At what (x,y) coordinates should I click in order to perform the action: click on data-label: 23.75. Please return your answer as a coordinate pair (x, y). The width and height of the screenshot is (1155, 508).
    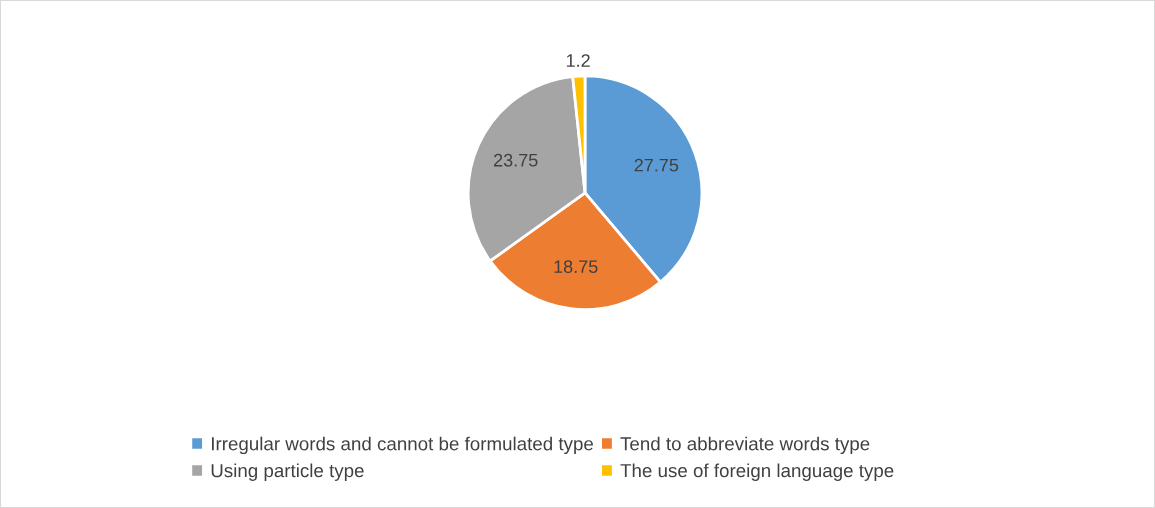
    Looking at the image, I should click on (516, 160).